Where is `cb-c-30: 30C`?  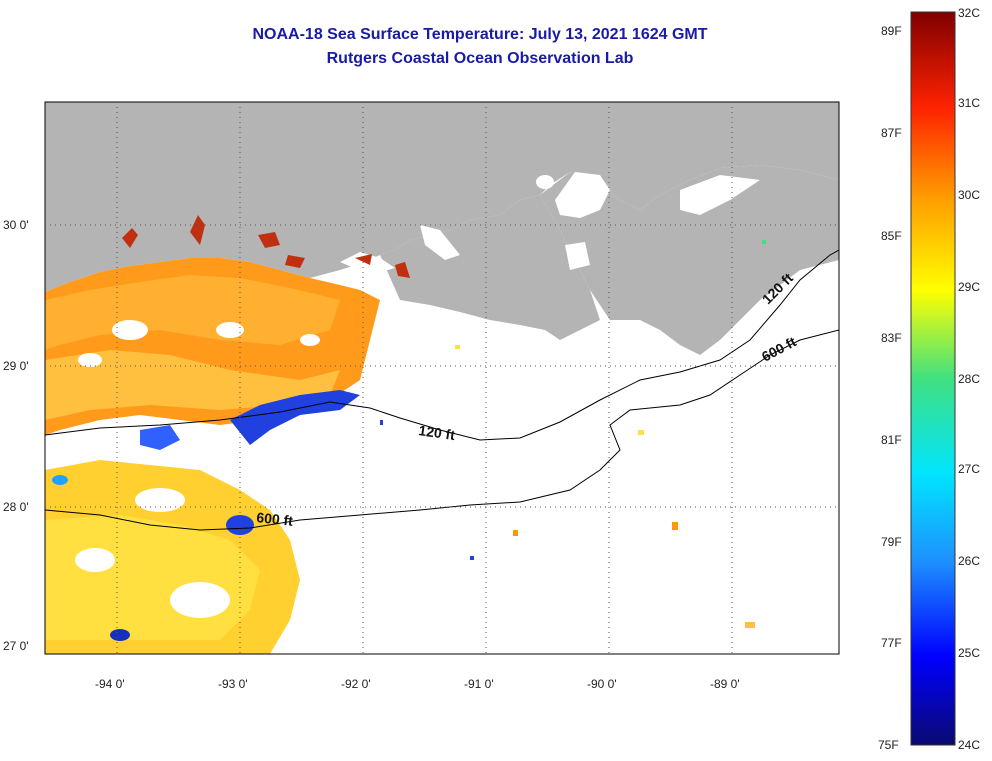
cb-c-30: 30C is located at coordinates (969, 195).